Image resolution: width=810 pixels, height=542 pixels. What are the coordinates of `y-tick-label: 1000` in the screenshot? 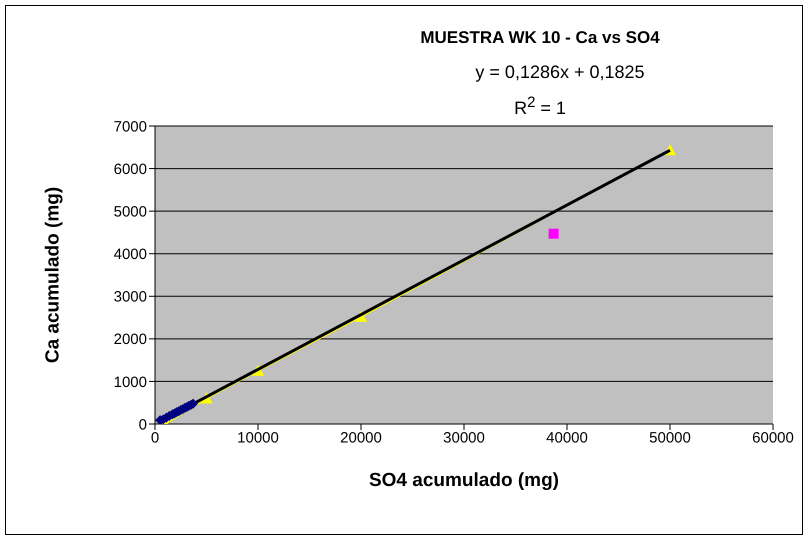 It's located at (130, 382).